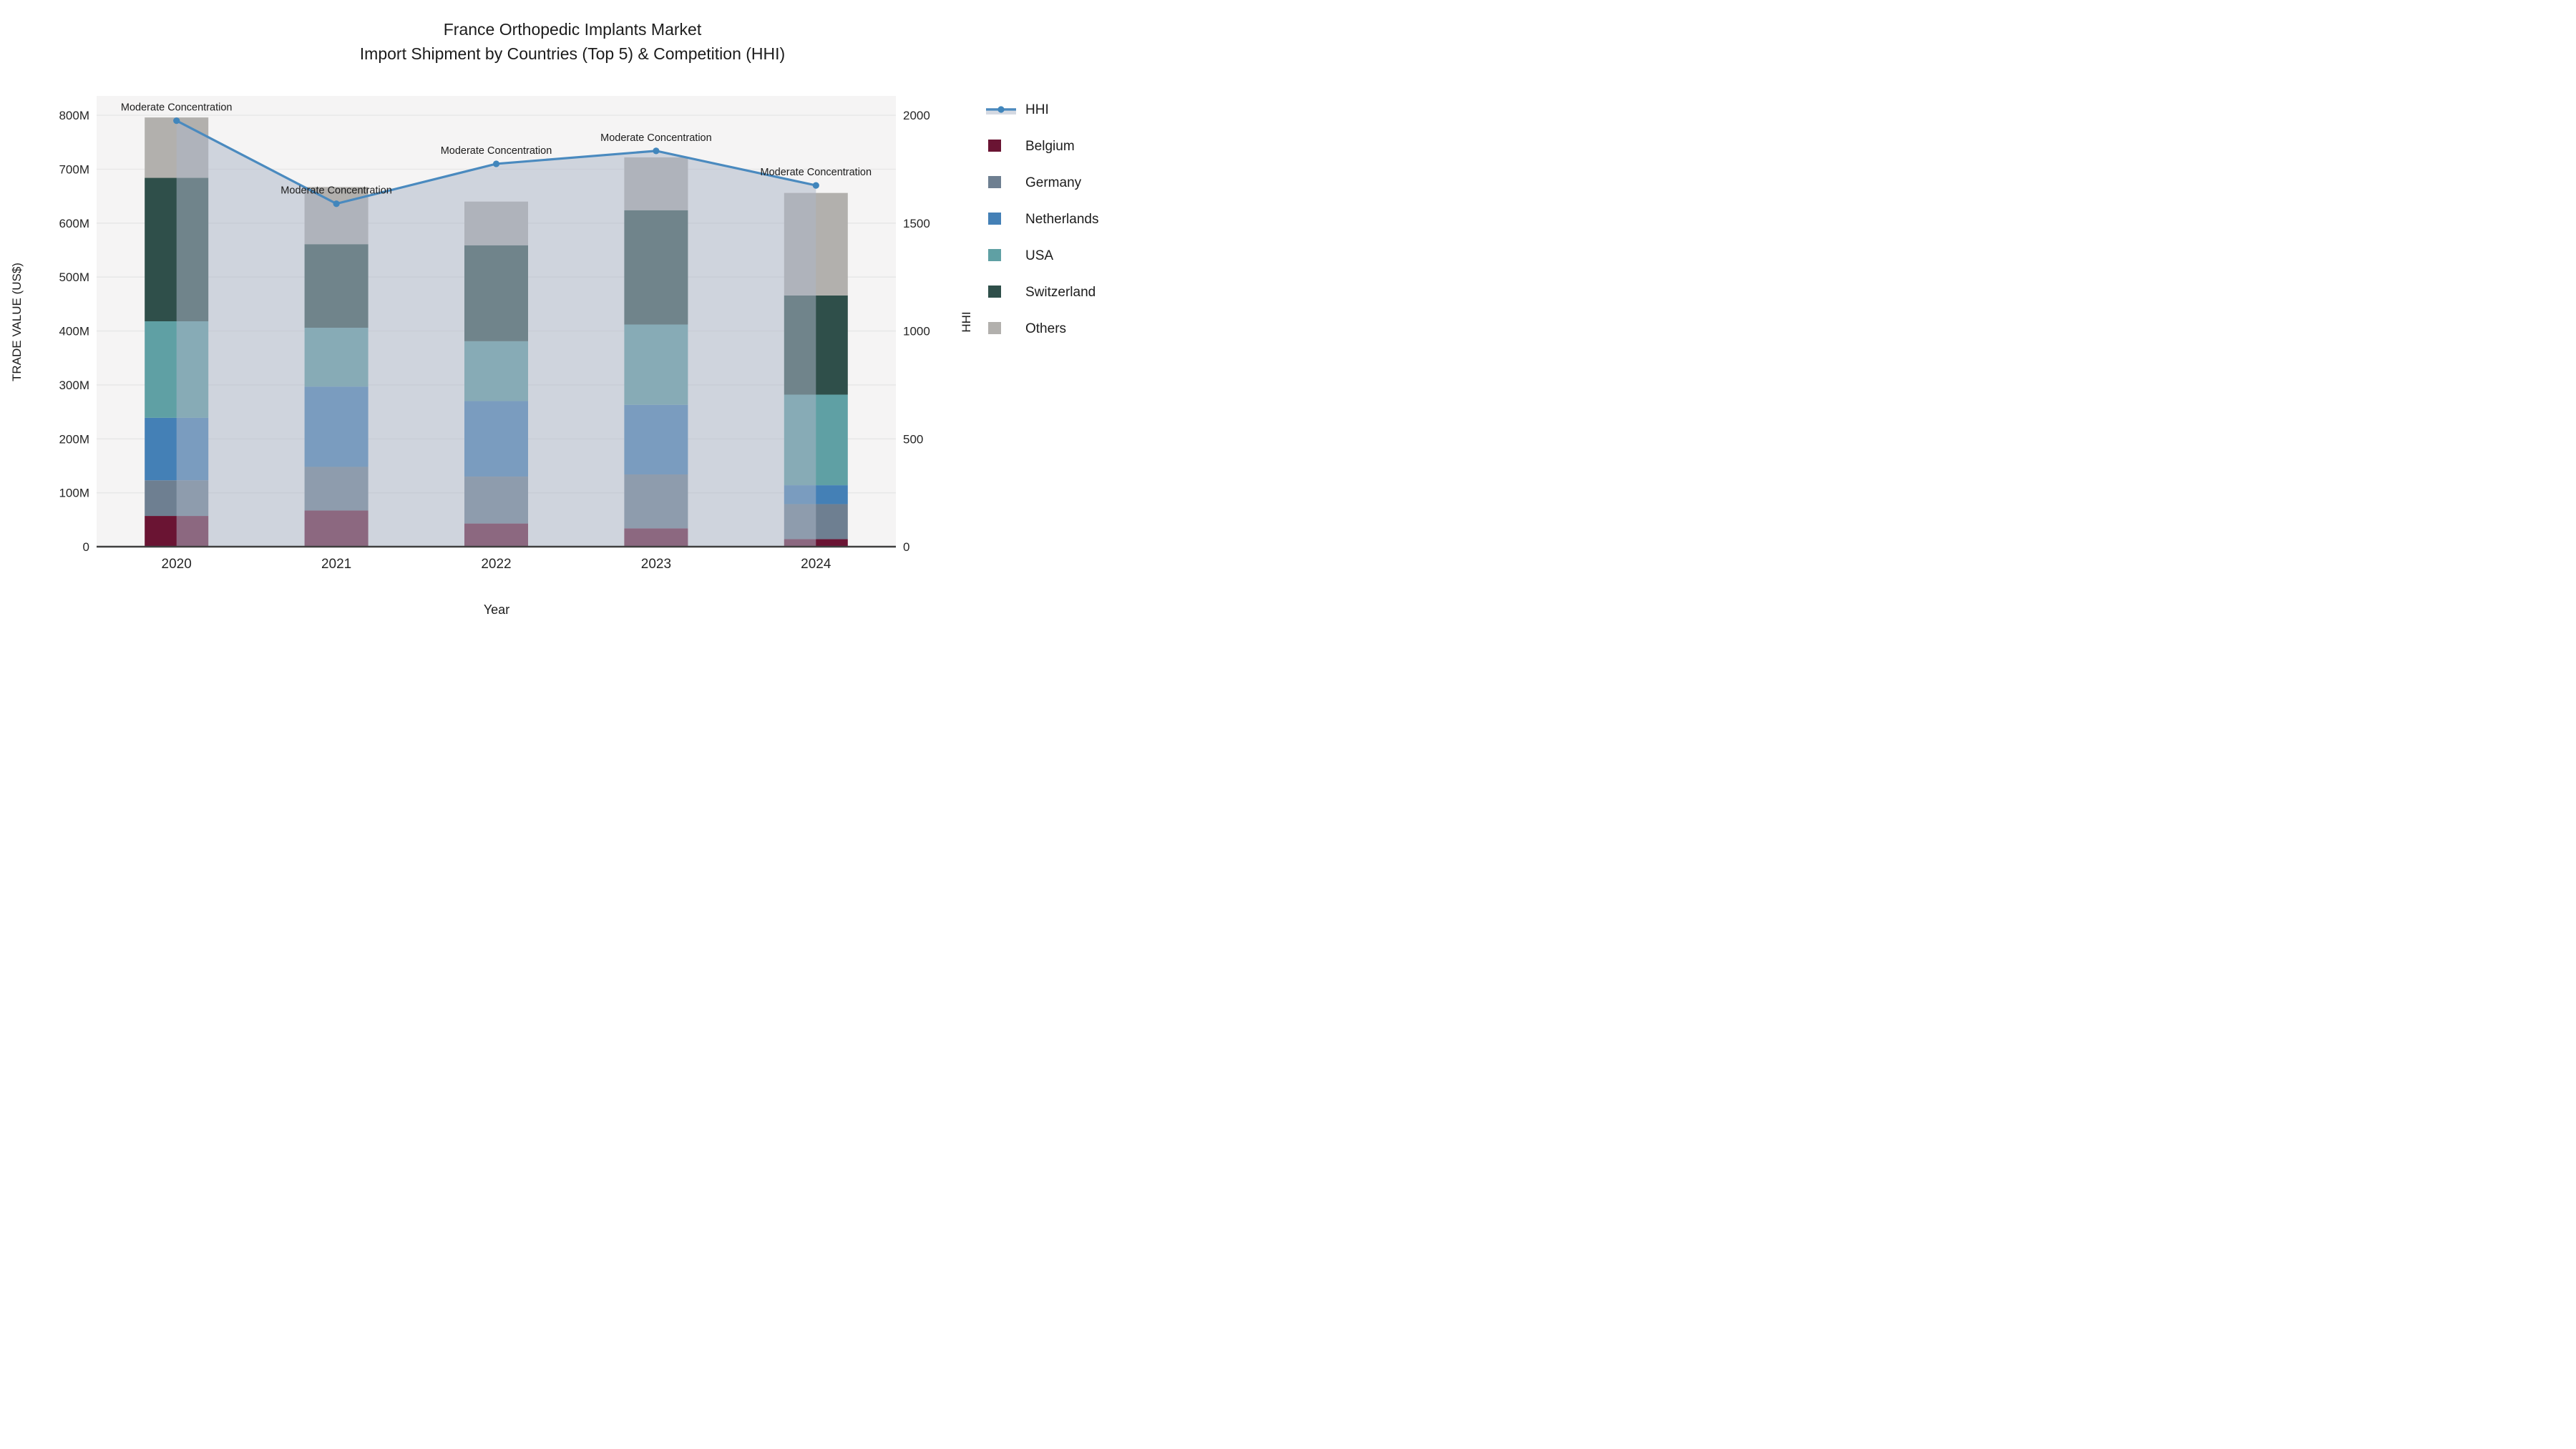  Describe the element at coordinates (966, 322) in the screenshot. I see `y-axis-title-right: HHI` at that location.